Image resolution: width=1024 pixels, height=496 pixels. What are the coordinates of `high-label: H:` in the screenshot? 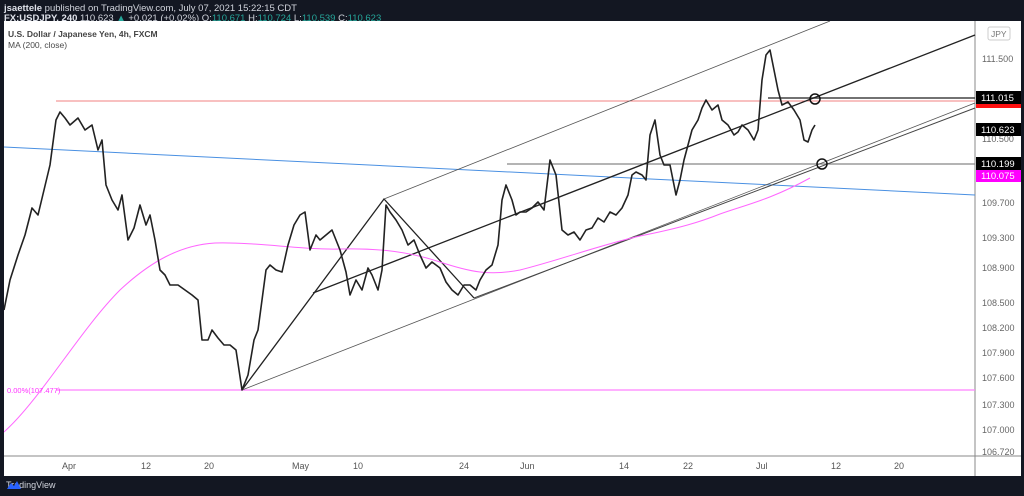 It's located at (253, 18).